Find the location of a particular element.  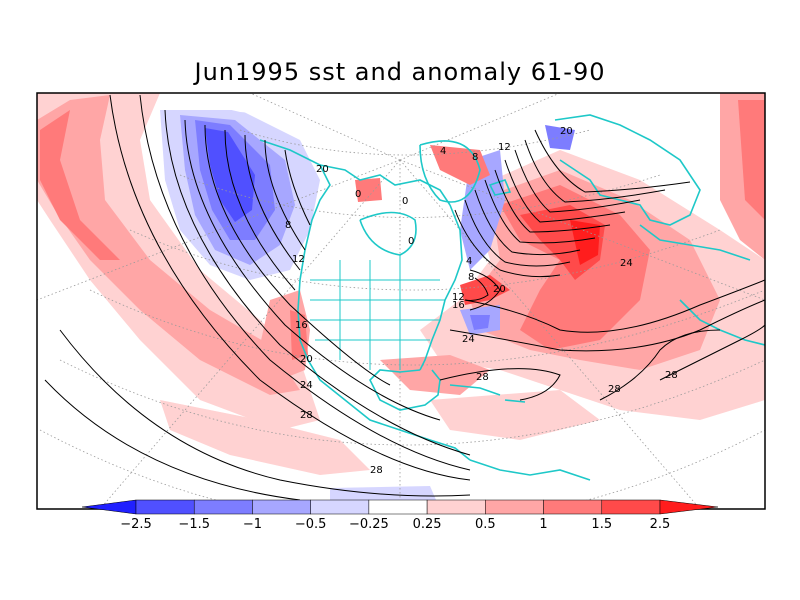

colorbar-tick-label: −1 is located at coordinates (252, 524).